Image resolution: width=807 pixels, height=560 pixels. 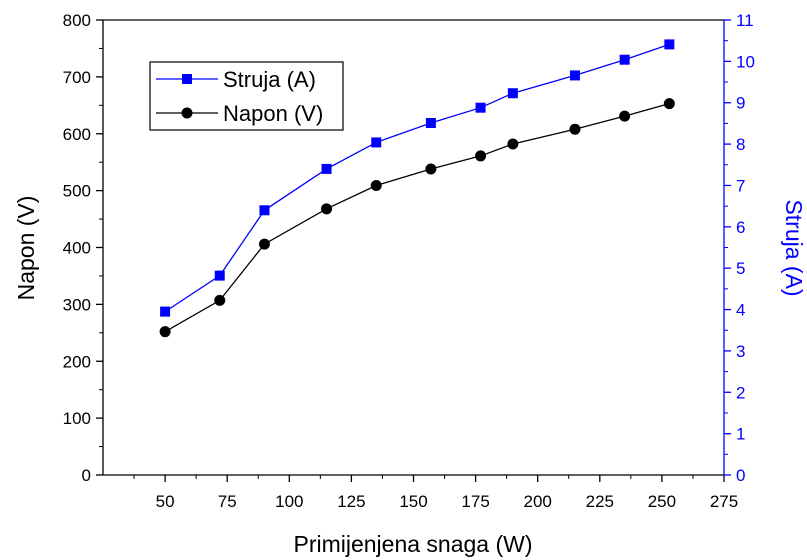 I want to click on left-y-tick-label: 400, so click(x=77, y=248).